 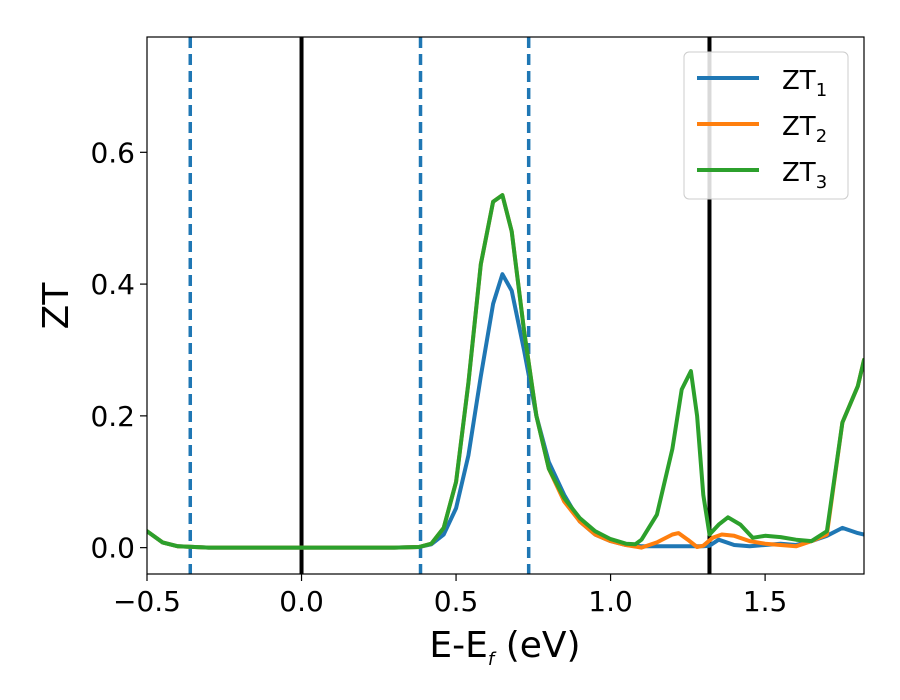 I want to click on y-axis-label: ZT, so click(x=56, y=306).